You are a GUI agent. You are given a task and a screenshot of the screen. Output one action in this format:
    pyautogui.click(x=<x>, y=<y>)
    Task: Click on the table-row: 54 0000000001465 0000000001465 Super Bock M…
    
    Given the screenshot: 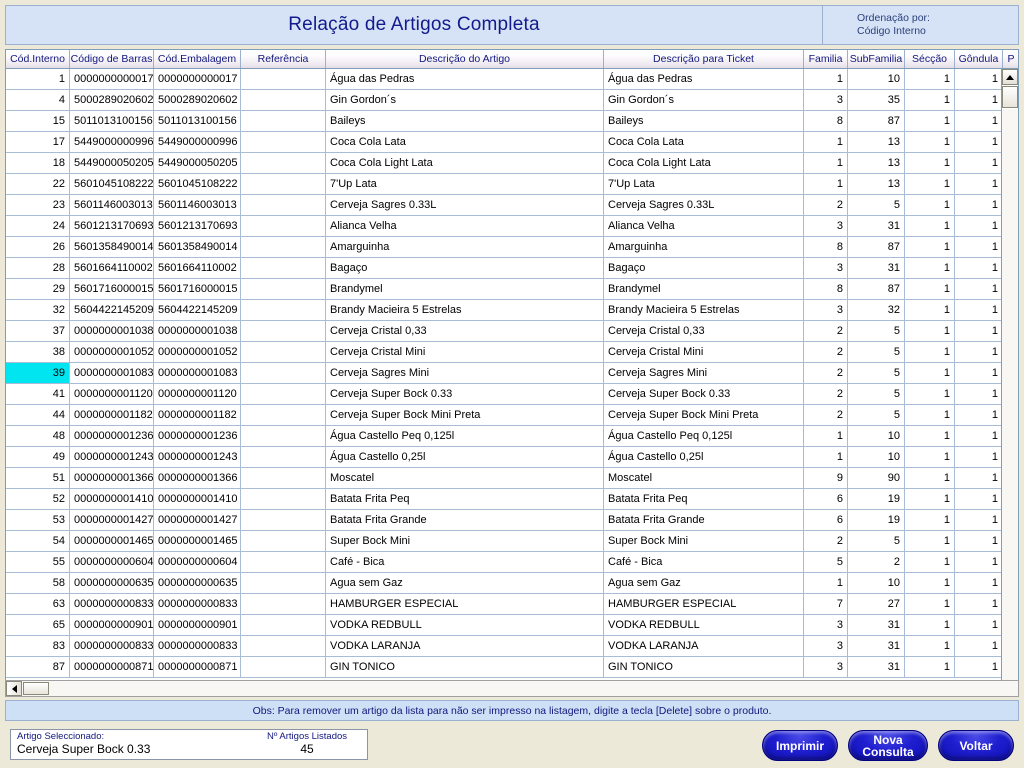 What is the action you would take?
    pyautogui.click(x=512, y=541)
    